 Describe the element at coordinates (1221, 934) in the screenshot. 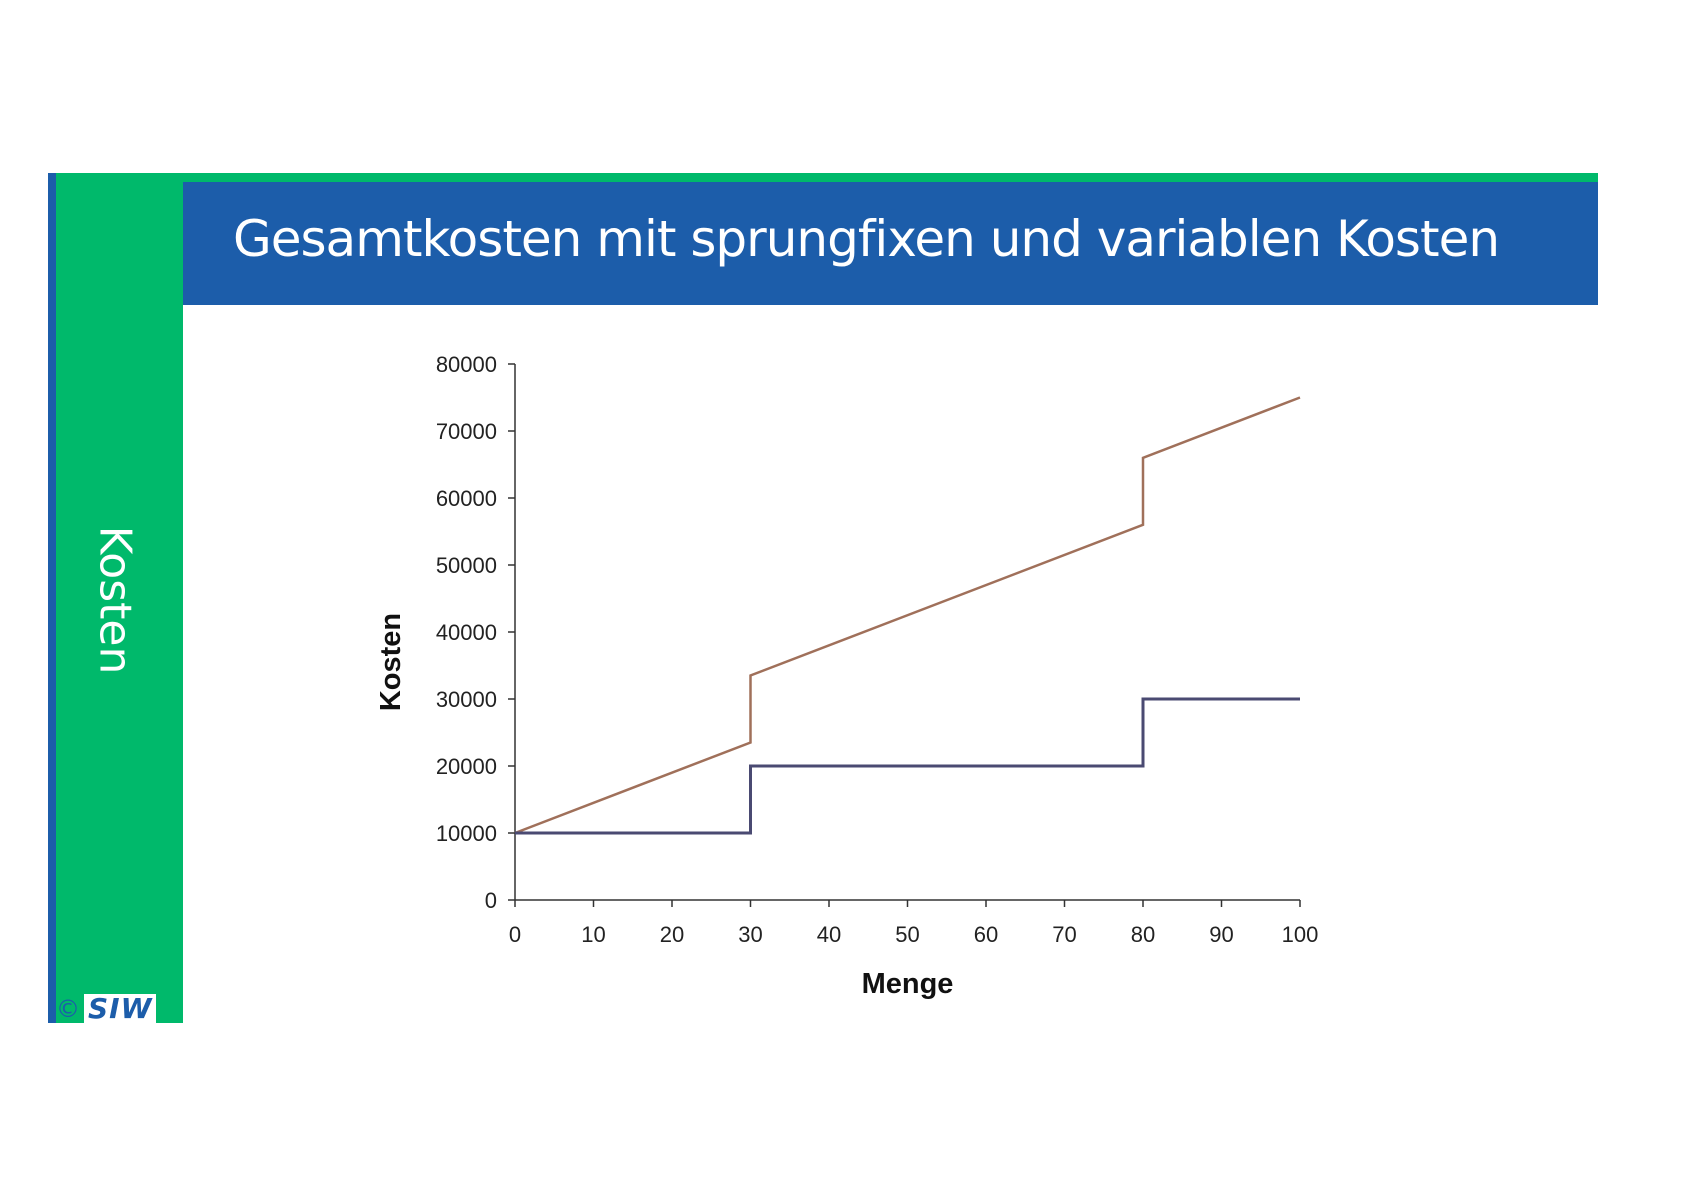

I see `x-tick-label: 90` at that location.